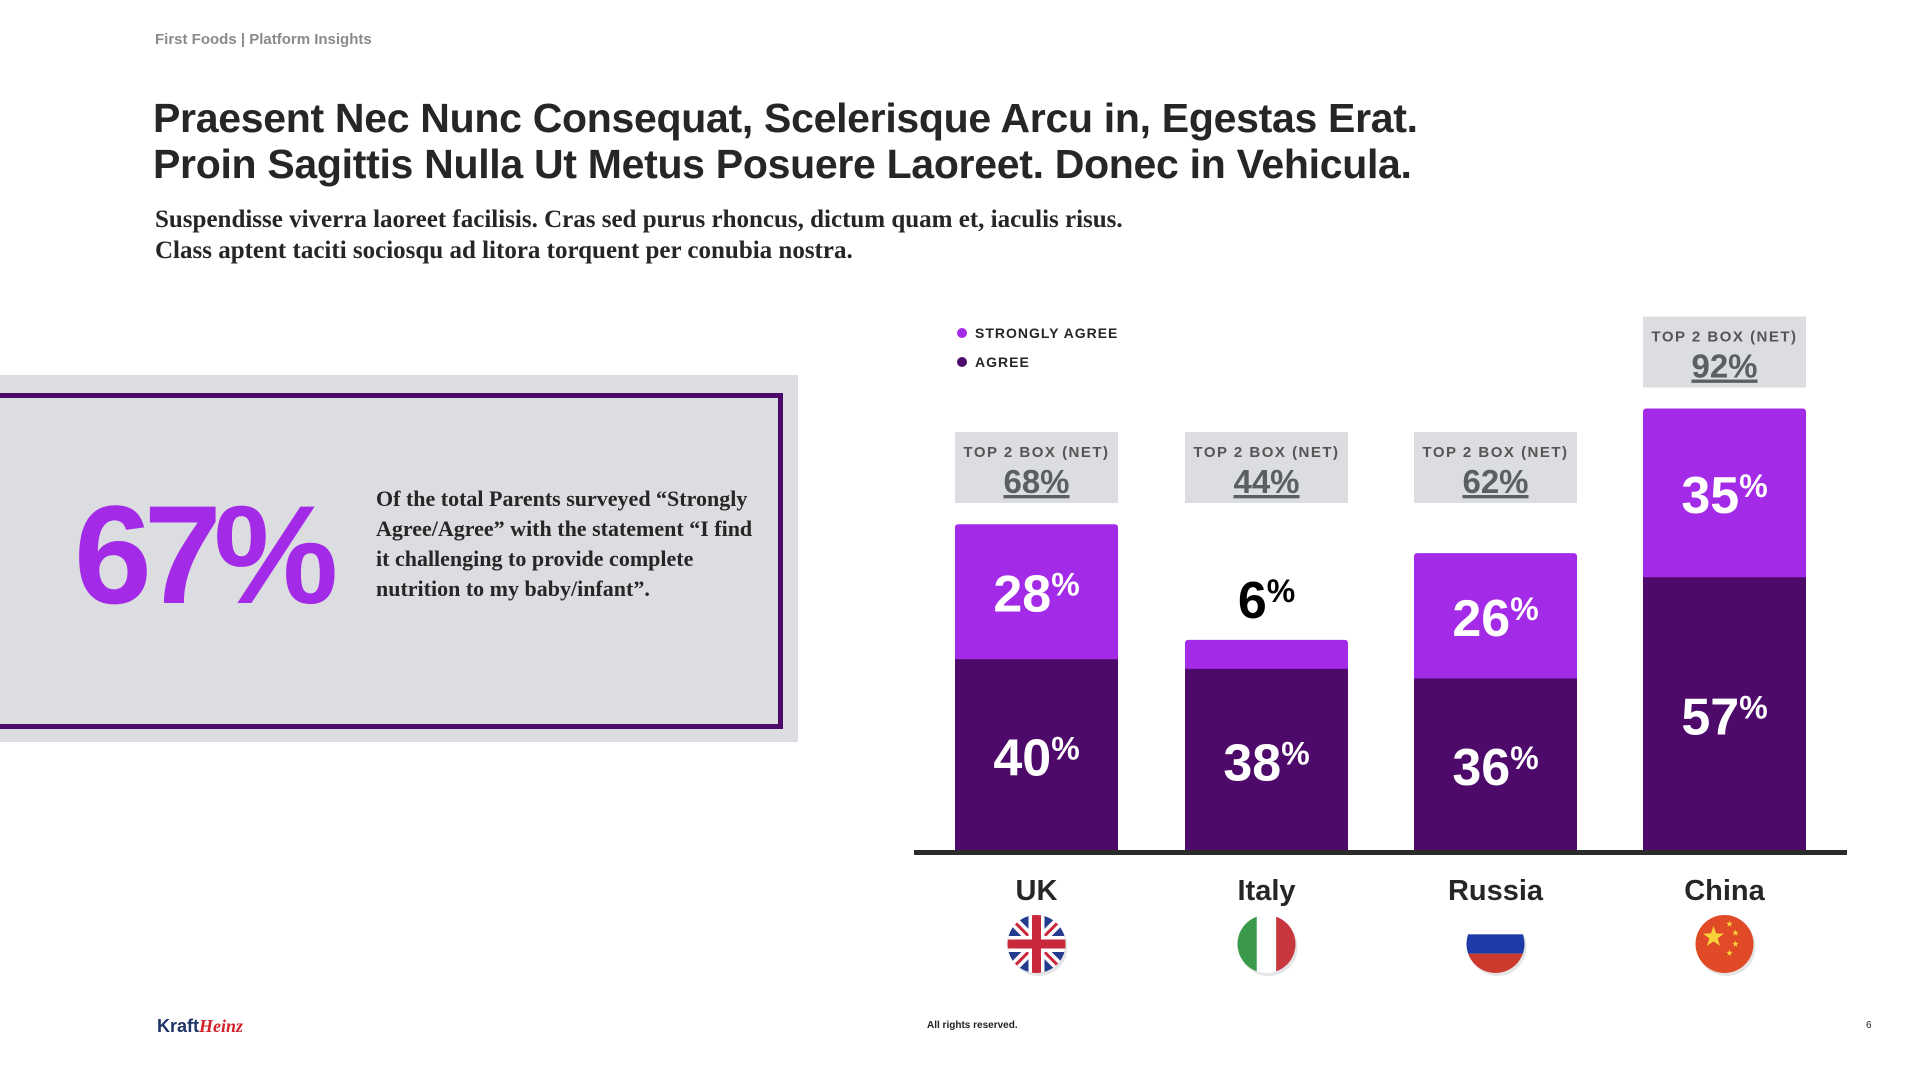 This screenshot has width=1920, height=1080. I want to click on data-label-agree: 40%, so click(1036, 759).